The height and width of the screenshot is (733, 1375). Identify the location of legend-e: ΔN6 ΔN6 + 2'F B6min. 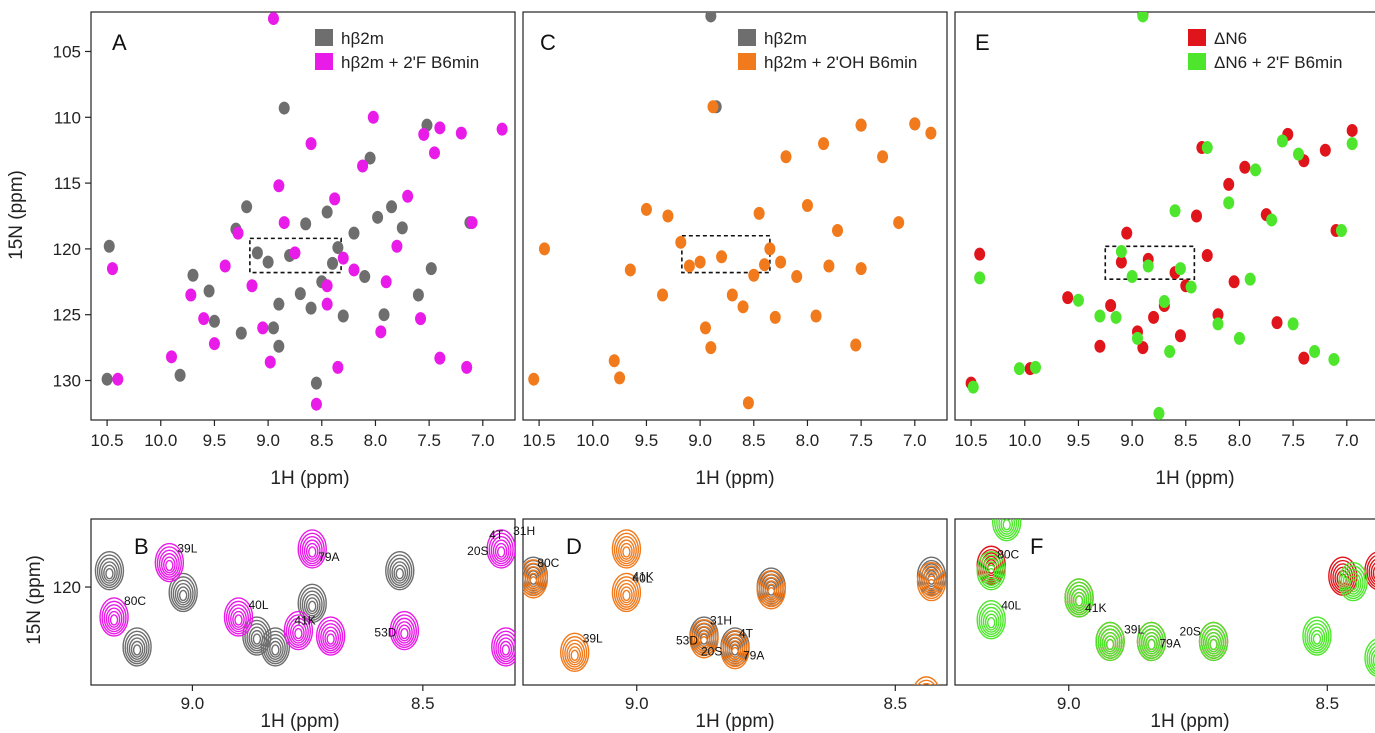
(1265, 50).